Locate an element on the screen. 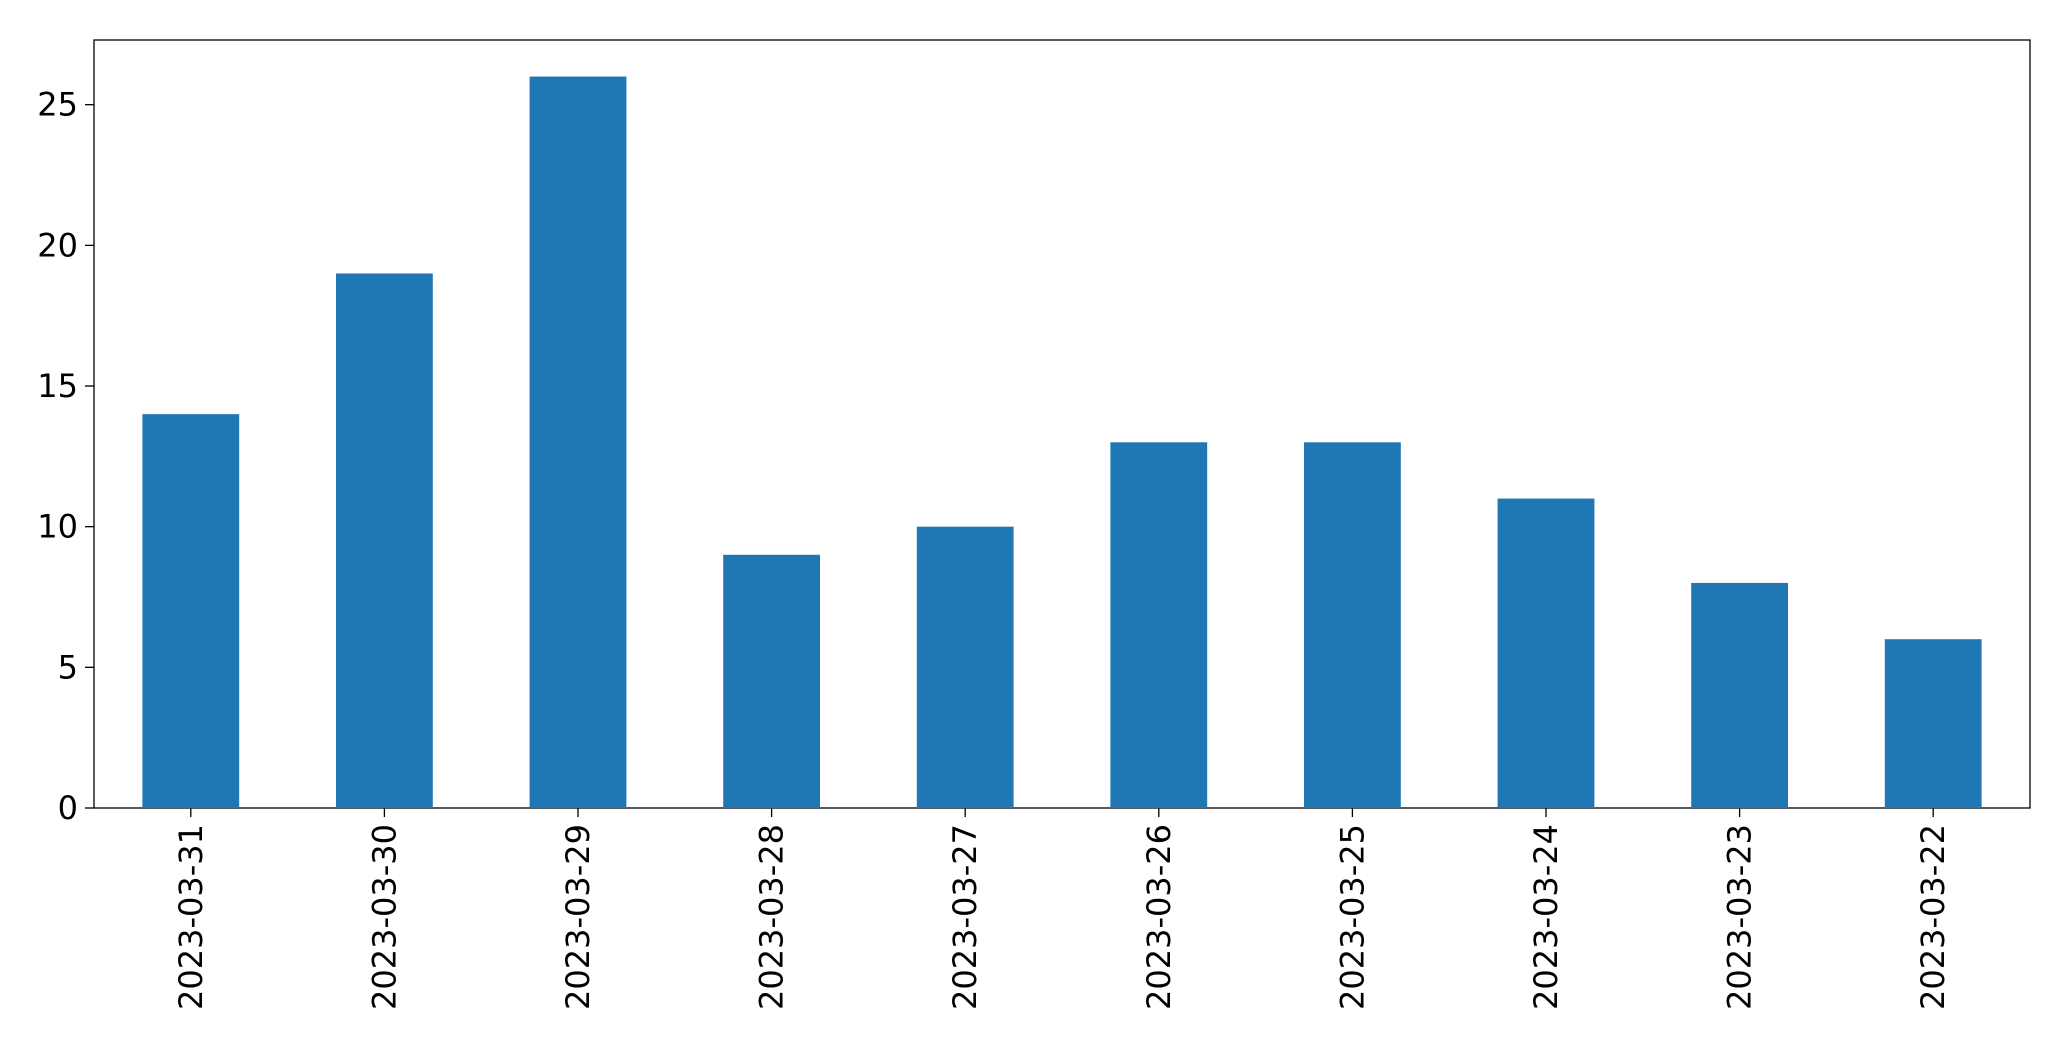 The width and height of the screenshot is (2071, 1061). x-tick-label: 2023-03-30 is located at coordinates (384, 917).